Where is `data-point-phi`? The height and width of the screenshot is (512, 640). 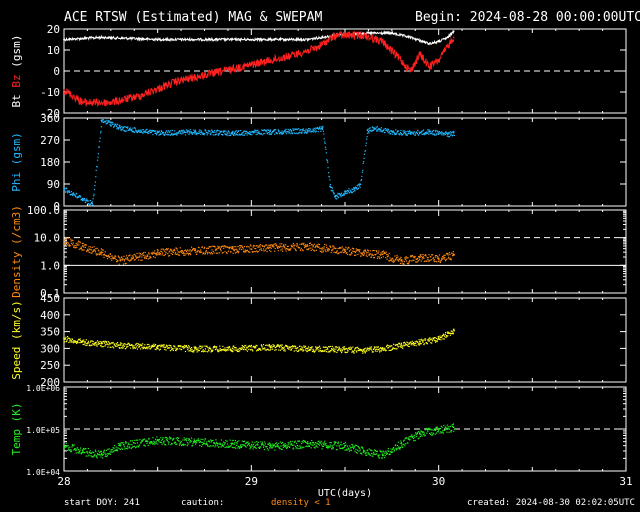
data-point-phi is located at coordinates (367, 130).